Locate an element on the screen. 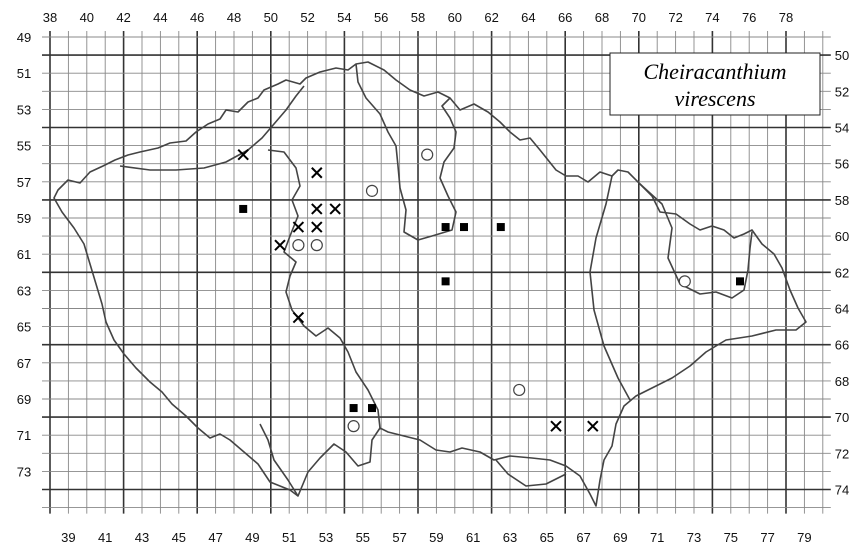 The height and width of the screenshot is (550, 858). tick-label-right: 74 is located at coordinates (842, 490).